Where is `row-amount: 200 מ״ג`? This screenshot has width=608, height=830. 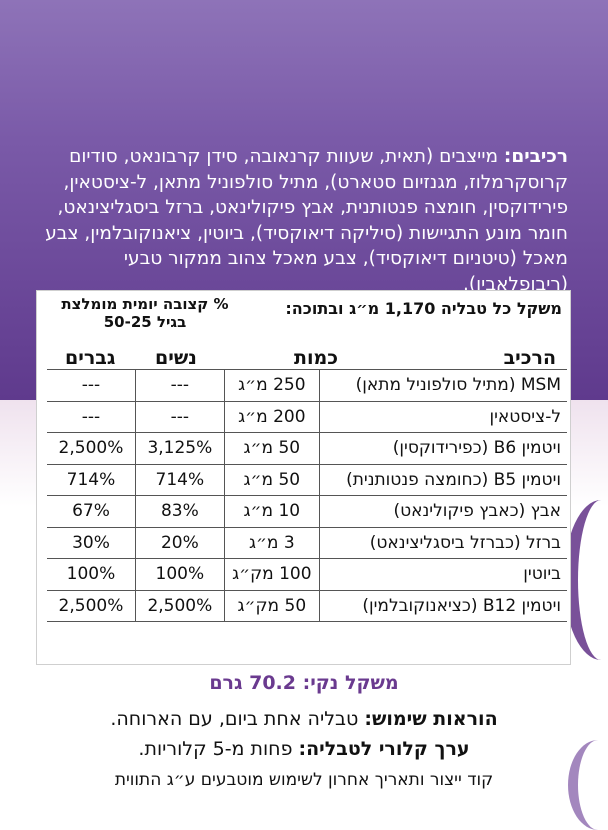
row-amount: 200 מ״ג is located at coordinates (271, 416).